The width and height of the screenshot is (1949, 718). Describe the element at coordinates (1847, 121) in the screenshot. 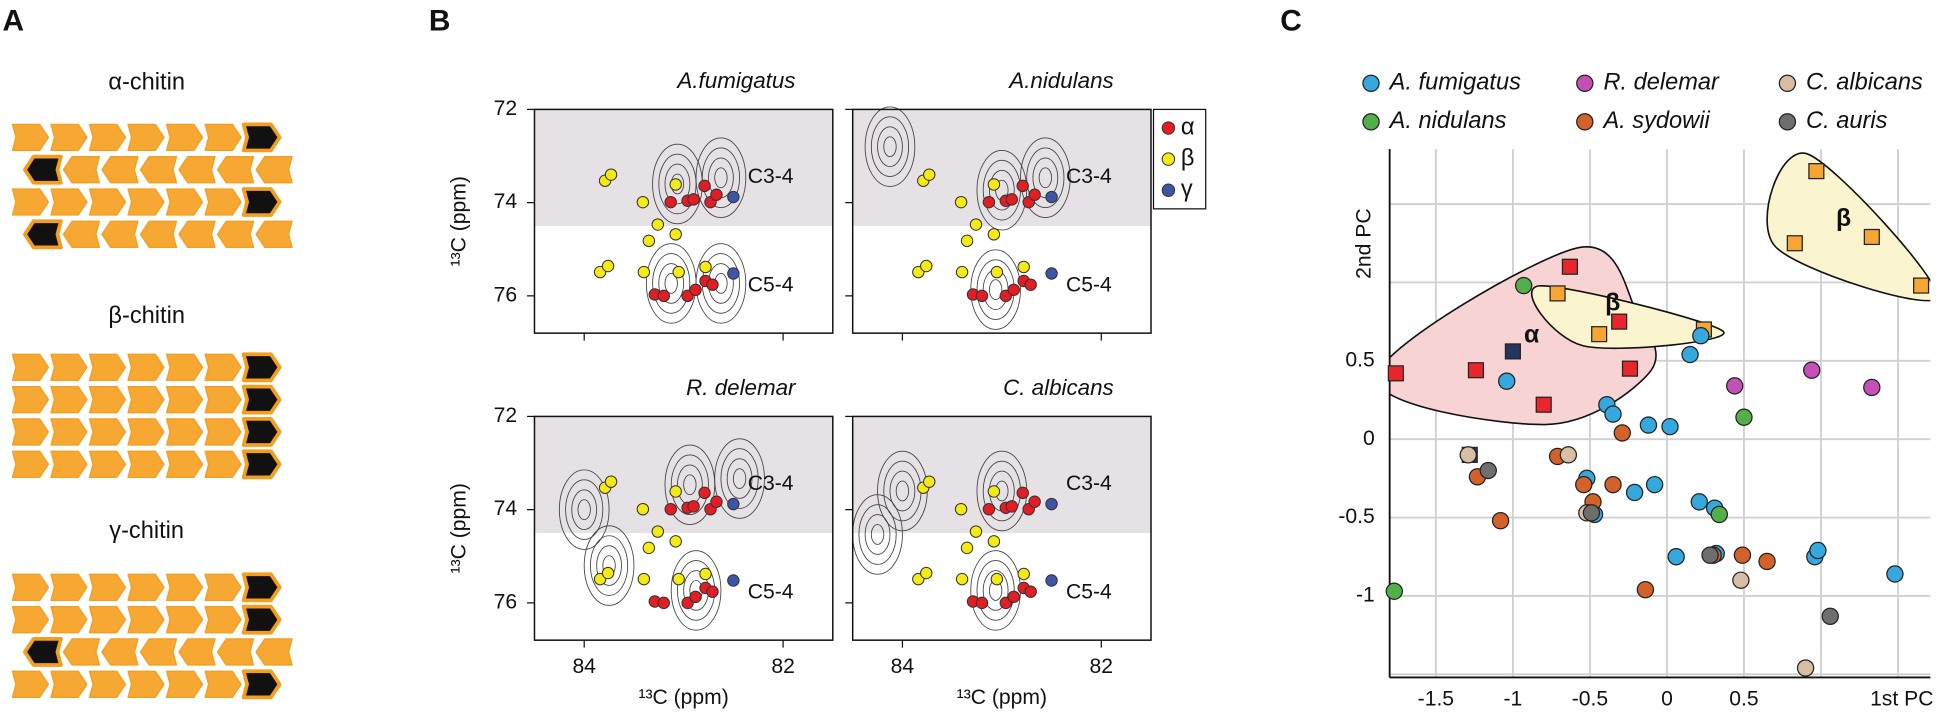

I see `legend-label: C. auris` at that location.